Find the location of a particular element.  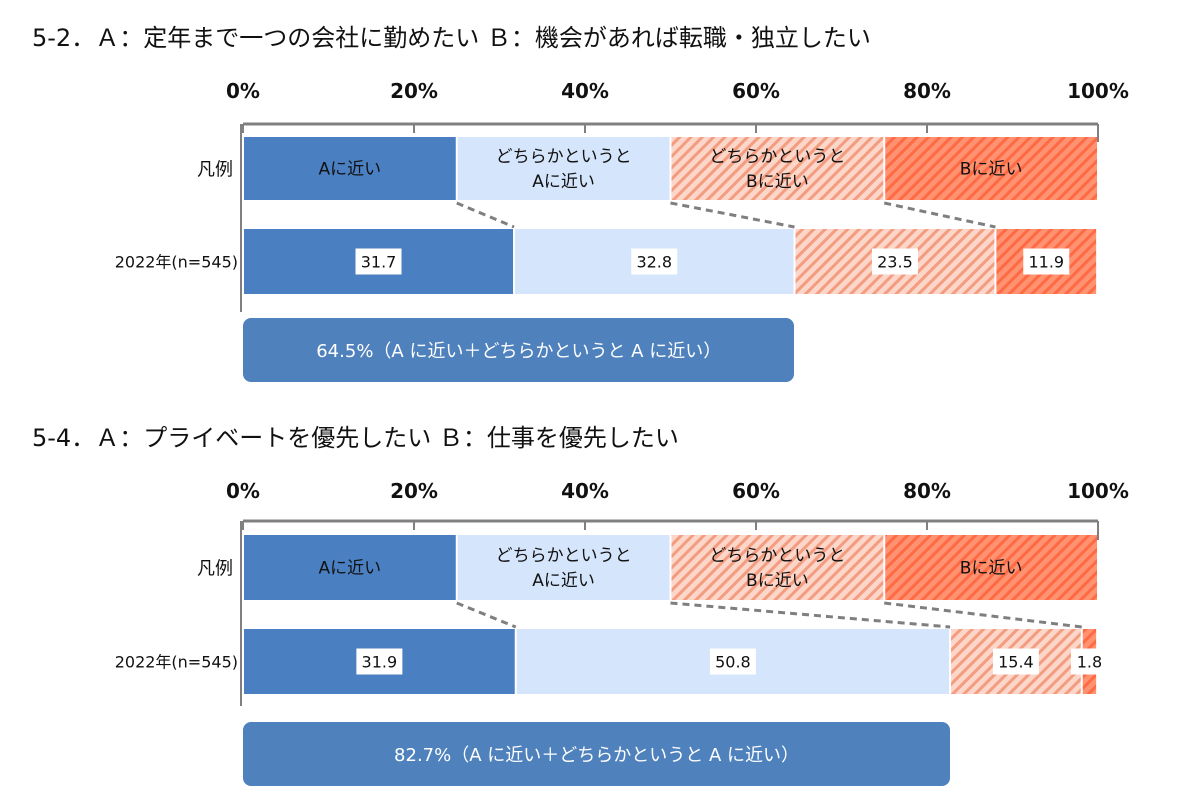

data-label: 15.4 is located at coordinates (1016, 662).